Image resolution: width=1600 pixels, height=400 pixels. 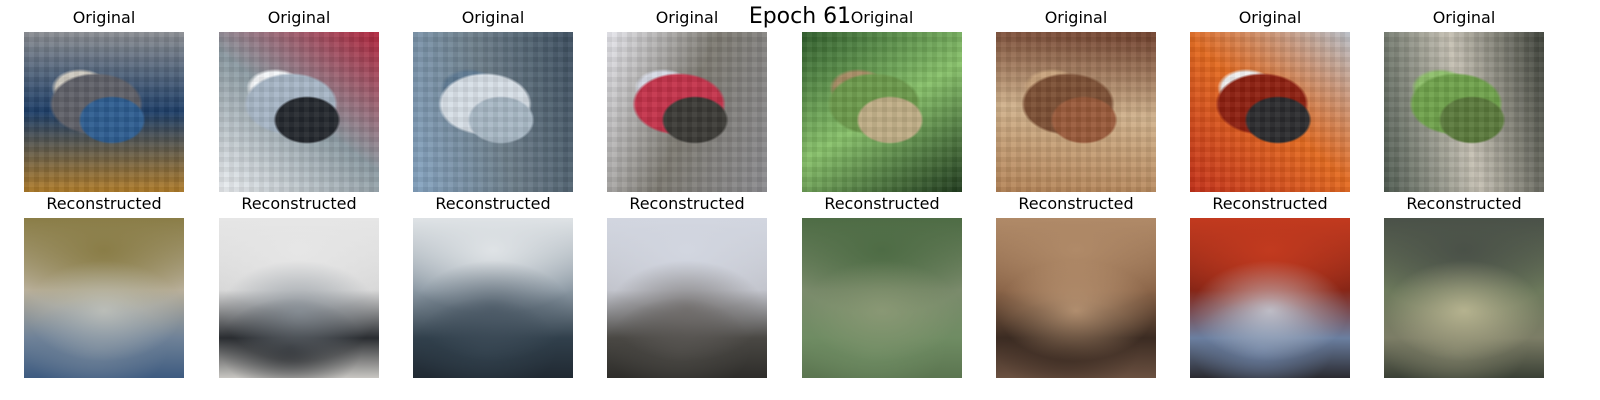 I want to click on original-image-airplane, so click(x=687, y=112).